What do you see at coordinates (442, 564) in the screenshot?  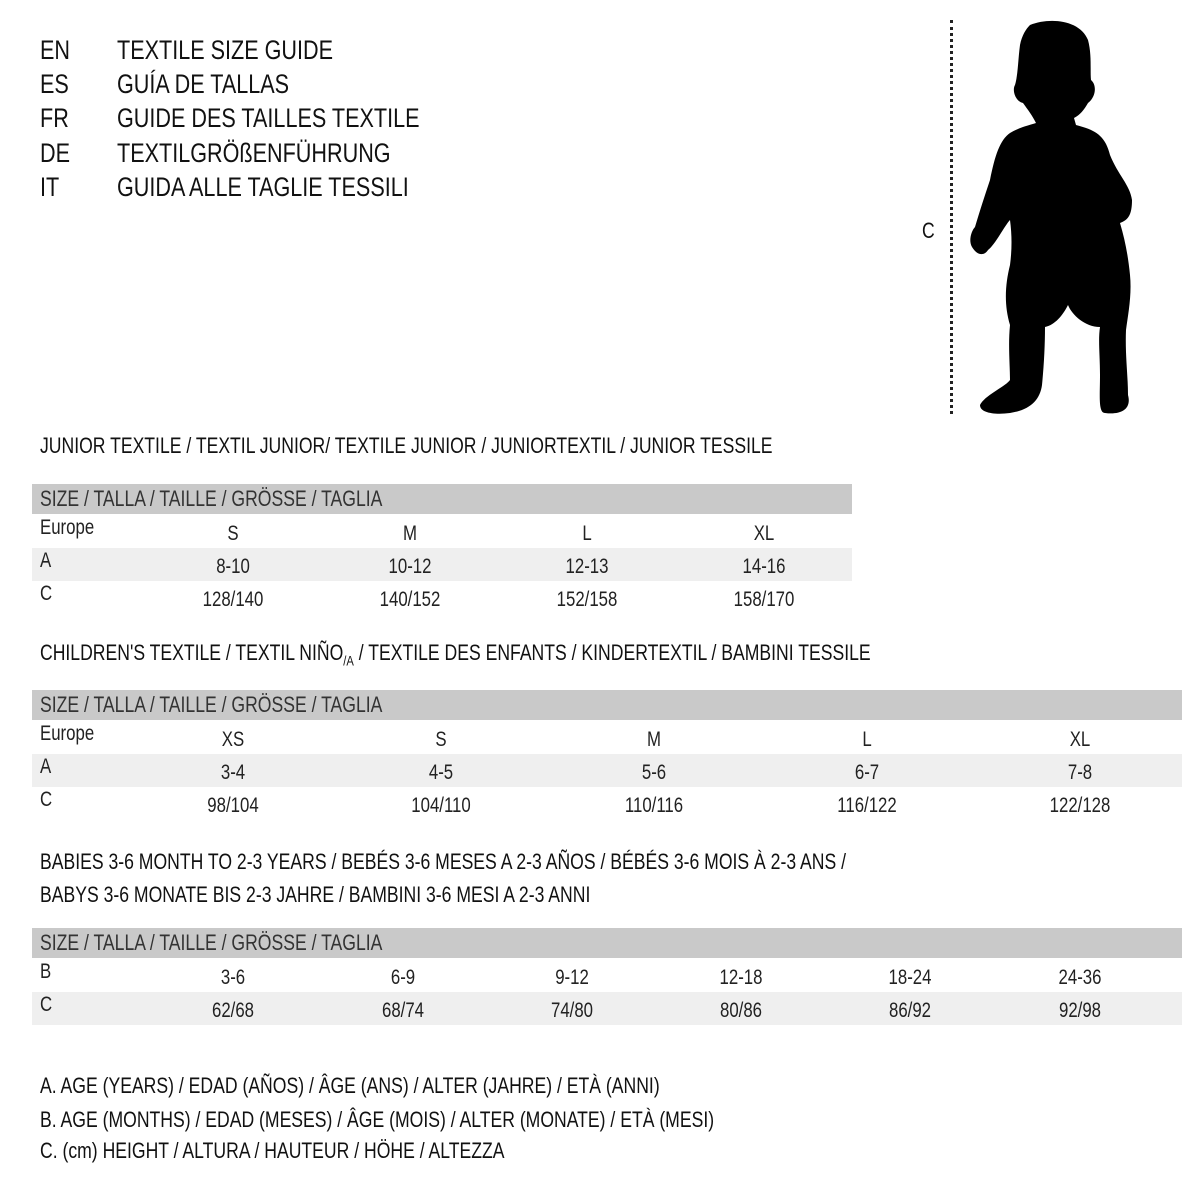 I see `table-row: A 8-10 10-12 12-13 14-16` at bounding box center [442, 564].